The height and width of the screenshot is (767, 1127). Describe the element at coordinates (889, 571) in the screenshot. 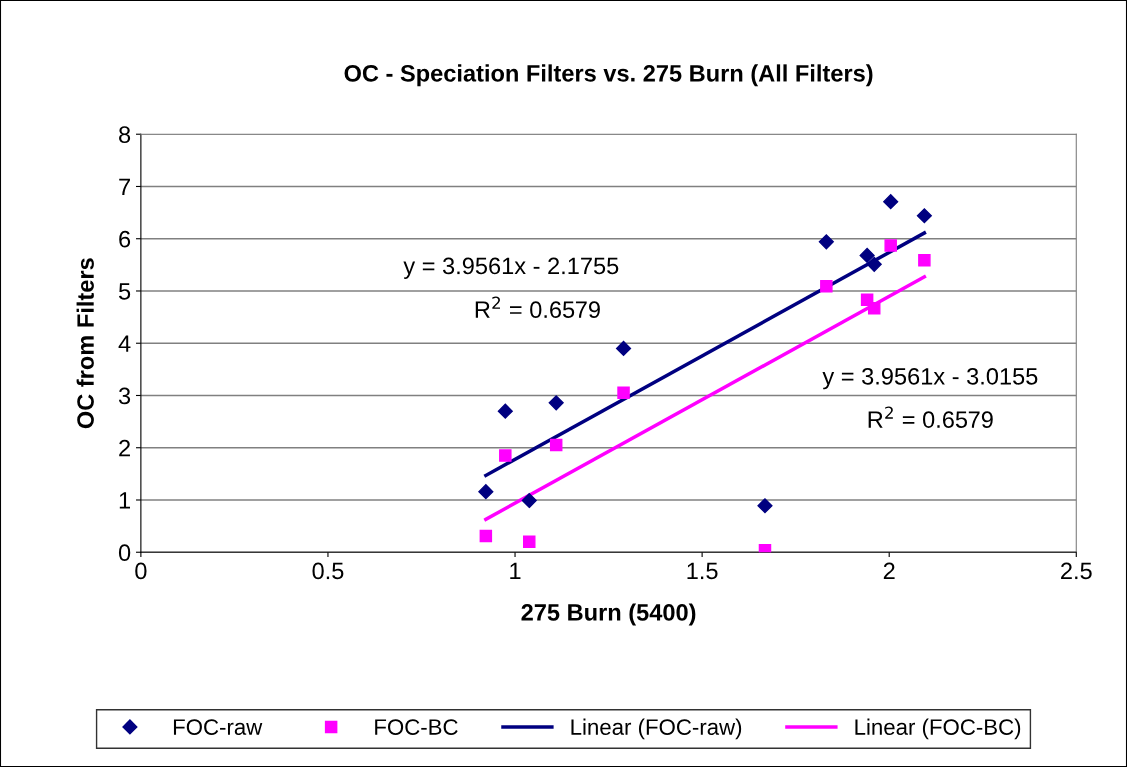

I see `x-tick-label: 2` at that location.